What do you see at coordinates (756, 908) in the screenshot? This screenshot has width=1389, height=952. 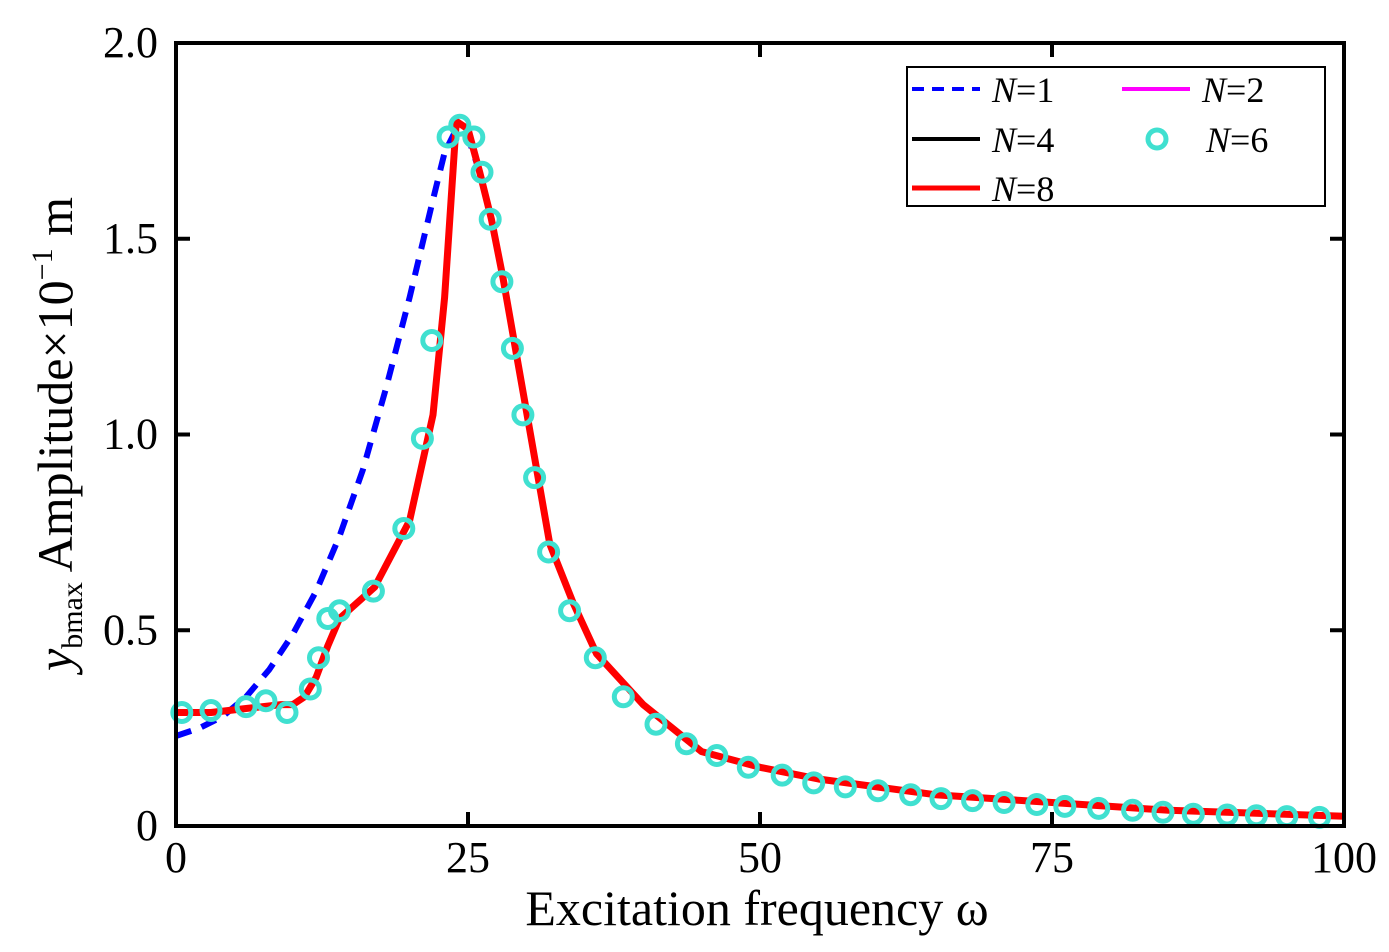 I see `x-axis-label: Excitation frequency ω` at bounding box center [756, 908].